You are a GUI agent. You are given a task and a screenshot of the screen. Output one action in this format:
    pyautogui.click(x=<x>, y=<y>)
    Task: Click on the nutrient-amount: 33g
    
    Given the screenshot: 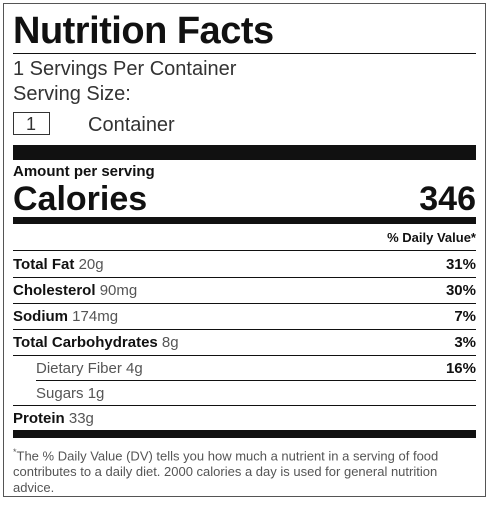 What is the action you would take?
    pyautogui.click(x=81, y=418)
    